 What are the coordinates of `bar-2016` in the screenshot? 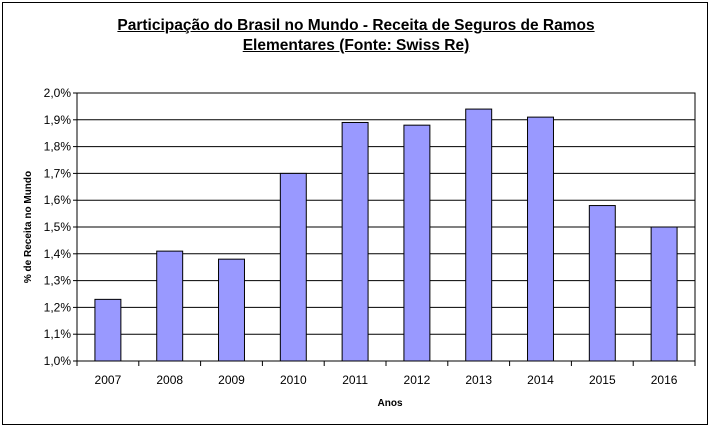 It's located at (664, 294).